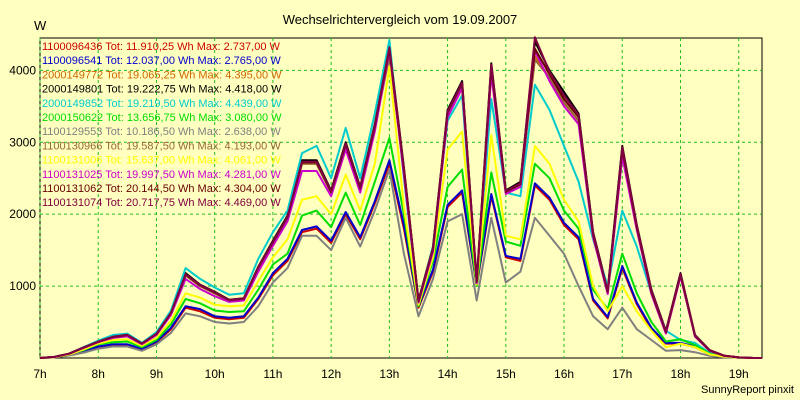  I want to click on x-tick-label: 9h, so click(156, 374).